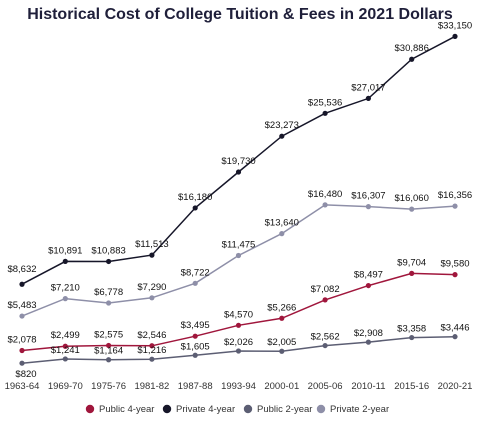 This screenshot has width=480, height=428. I want to click on data-label-private-2-year-5: $11,475, so click(239, 244).